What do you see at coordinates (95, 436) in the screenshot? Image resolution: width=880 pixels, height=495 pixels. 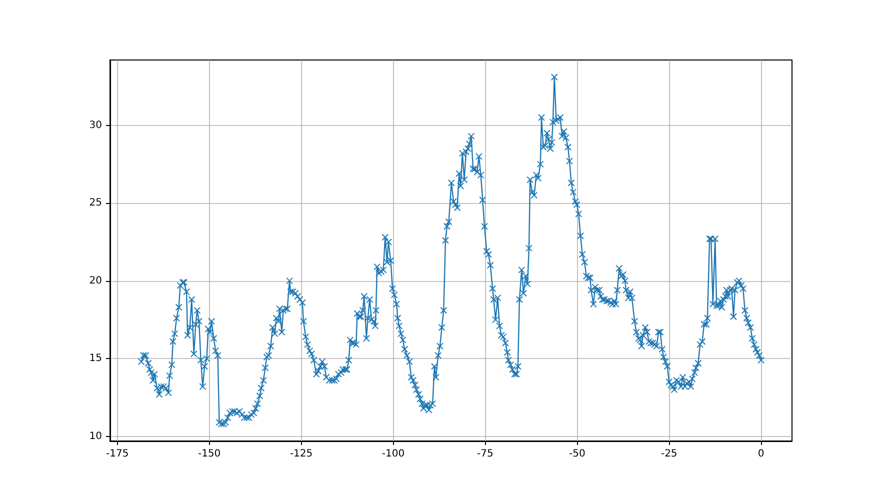 I see `y-tick-label: 10` at bounding box center [95, 436].